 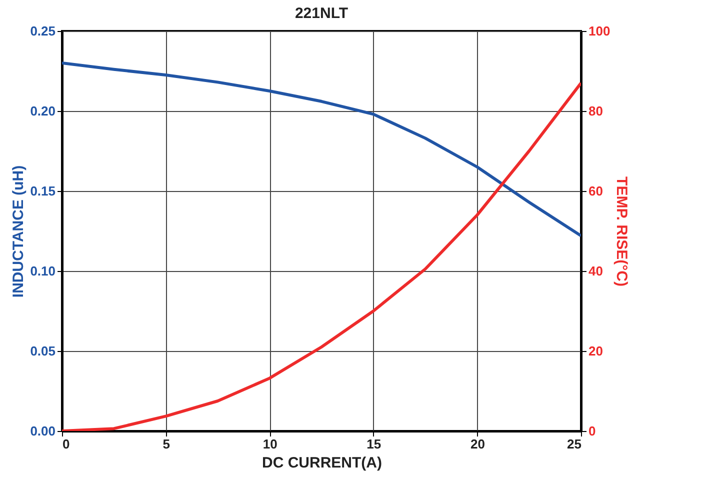 What do you see at coordinates (43, 31) in the screenshot?
I see `y-tick-label: 0.25` at bounding box center [43, 31].